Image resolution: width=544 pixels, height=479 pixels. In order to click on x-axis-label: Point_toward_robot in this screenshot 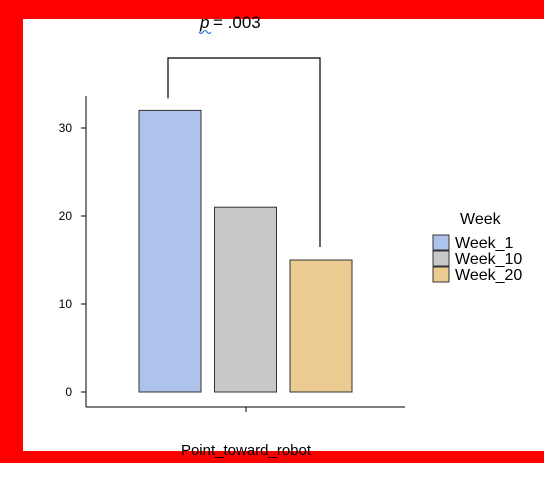, I will do `click(246, 450)`.